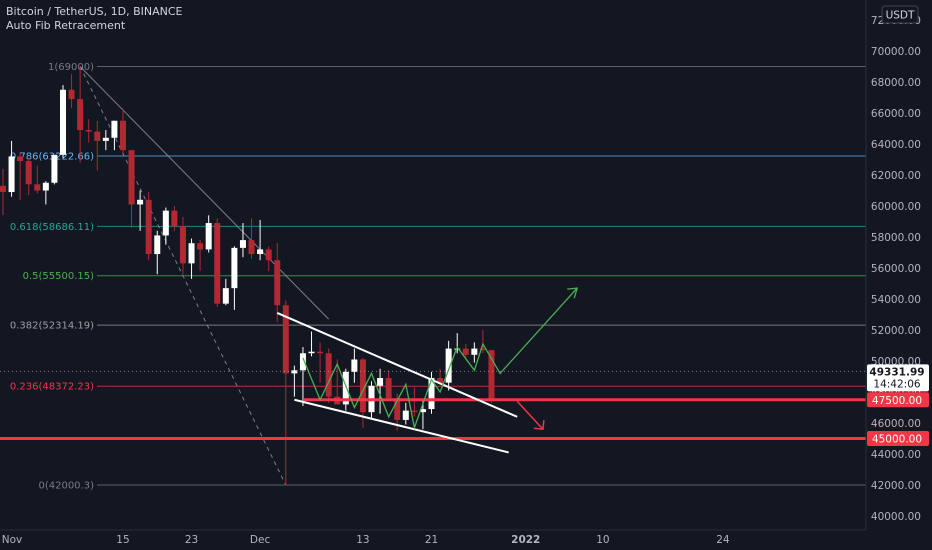  What do you see at coordinates (896, 145) in the screenshot?
I see `price-tick-label: 64000.00` at bounding box center [896, 145].